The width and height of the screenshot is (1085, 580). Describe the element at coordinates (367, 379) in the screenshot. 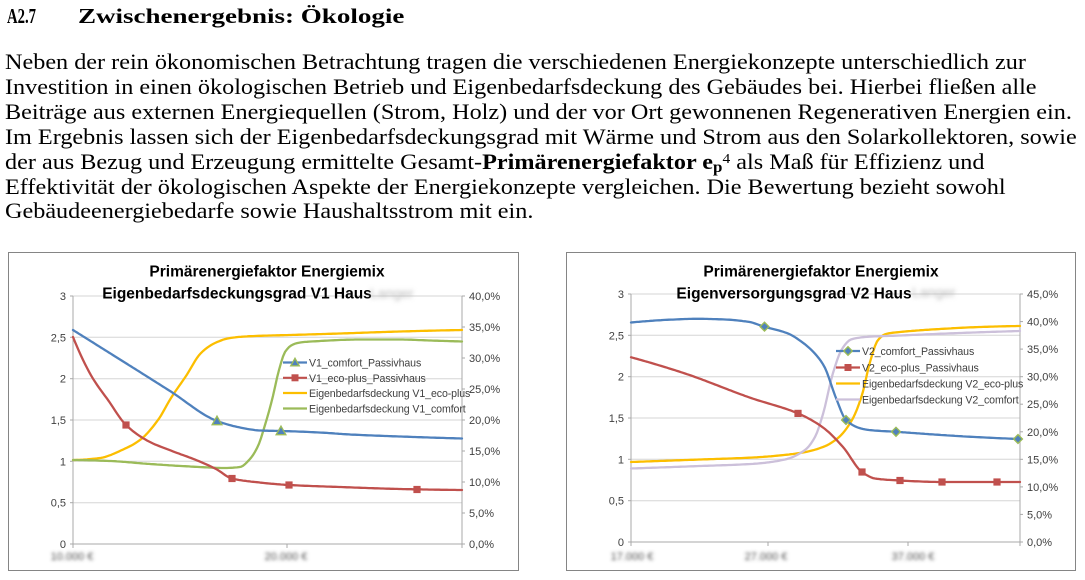

I see `svg-text: V1_eco-plus_Passivhaus` at that location.